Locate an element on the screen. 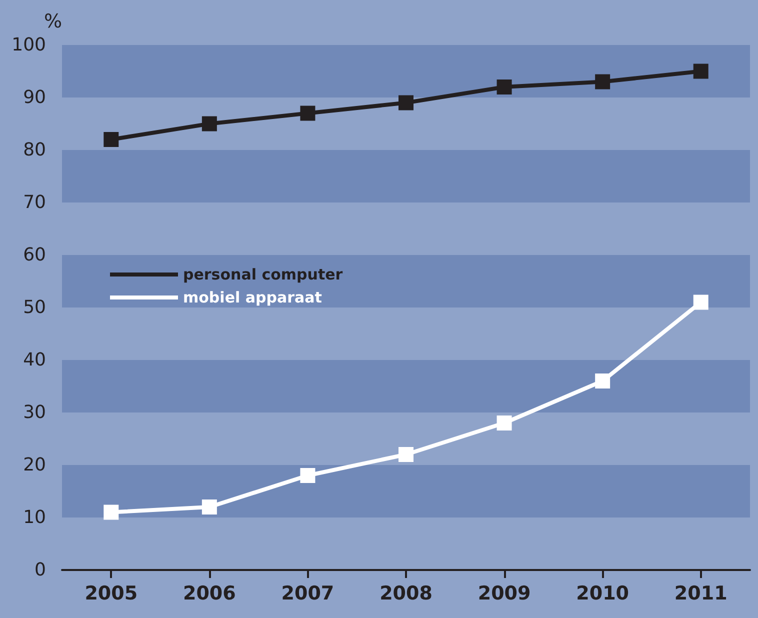 The image size is (758, 618). y-tick-label: 50 is located at coordinates (34, 307).